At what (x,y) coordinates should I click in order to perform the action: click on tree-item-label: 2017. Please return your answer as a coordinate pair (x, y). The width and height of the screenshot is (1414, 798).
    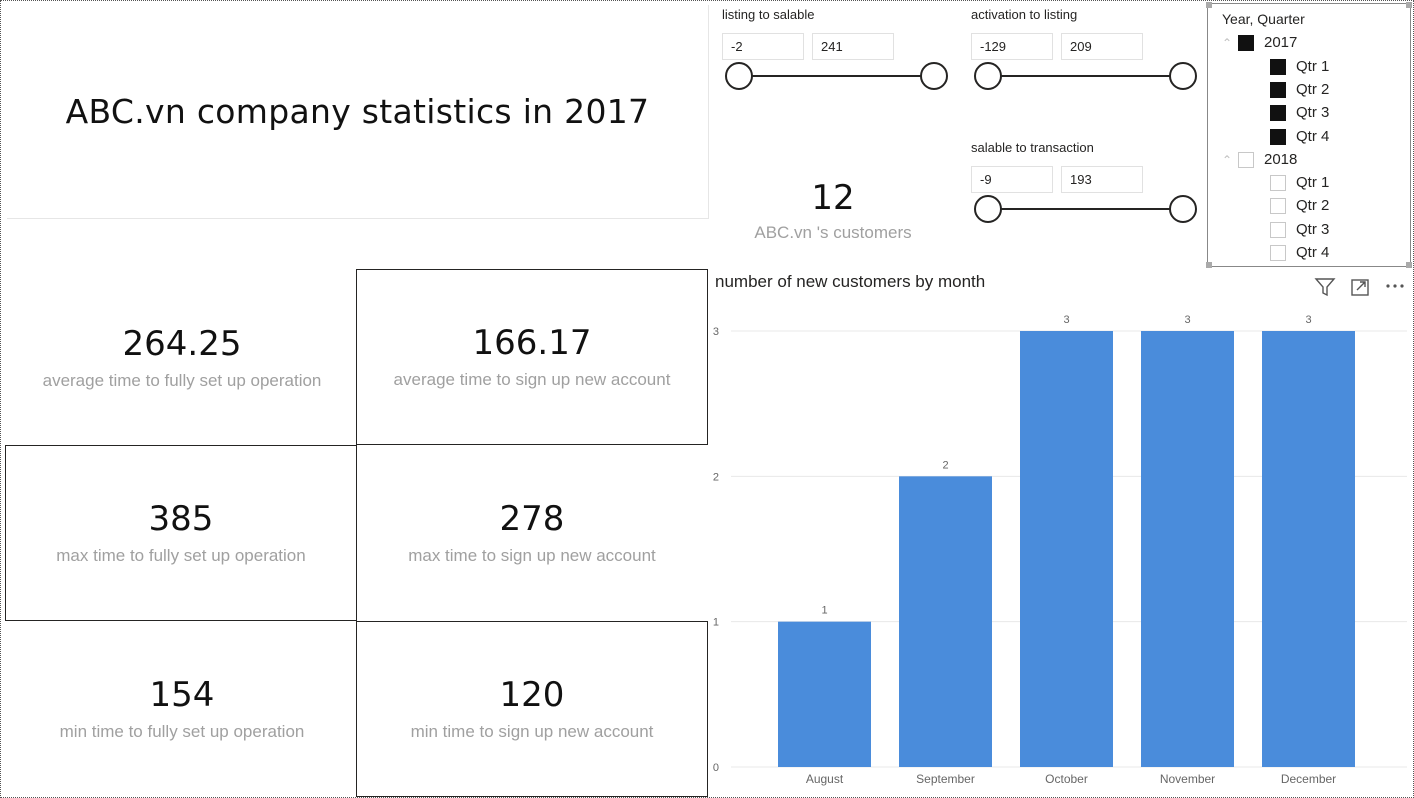
    Looking at the image, I should click on (1281, 42).